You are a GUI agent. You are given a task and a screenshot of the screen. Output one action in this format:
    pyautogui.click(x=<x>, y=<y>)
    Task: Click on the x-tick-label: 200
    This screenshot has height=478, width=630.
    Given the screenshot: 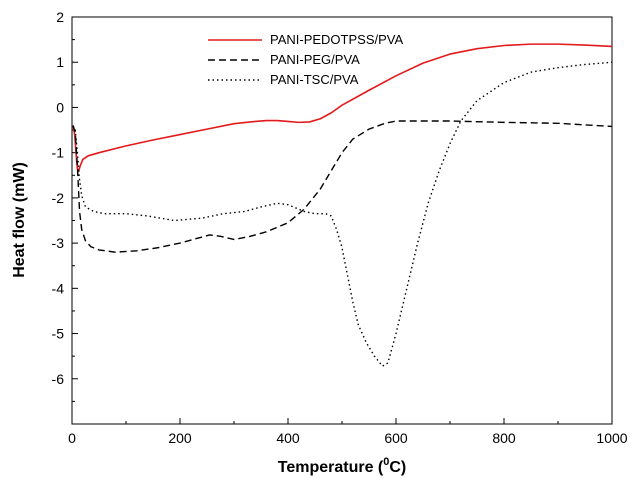 What is the action you would take?
    pyautogui.click(x=180, y=438)
    